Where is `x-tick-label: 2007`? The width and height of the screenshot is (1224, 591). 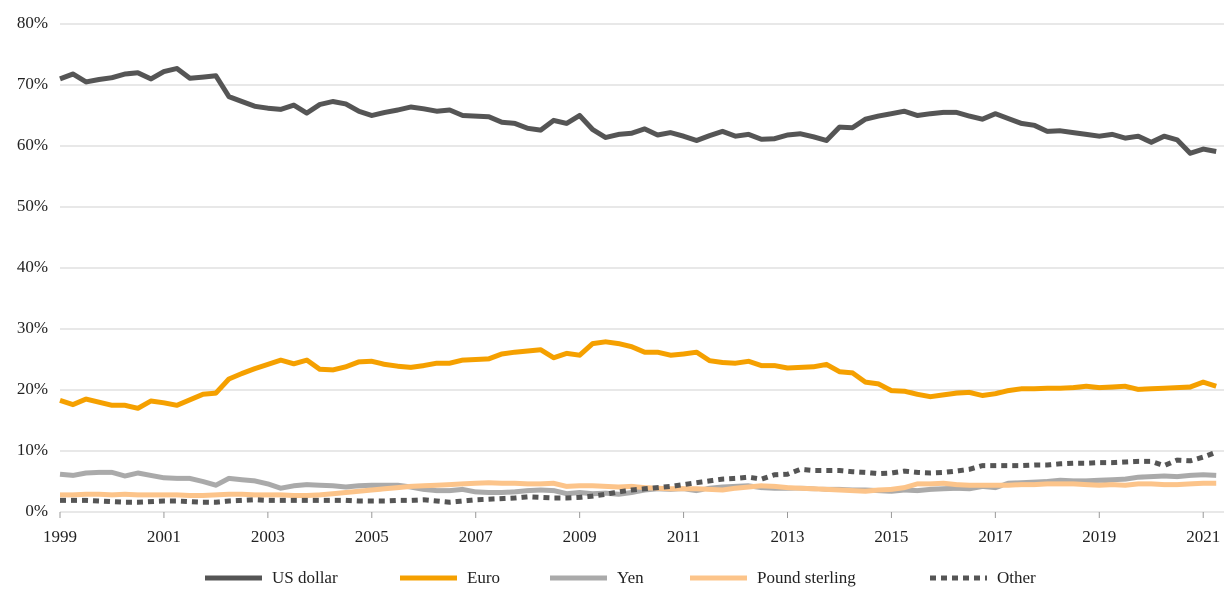 x-tick-label: 2007 is located at coordinates (476, 536).